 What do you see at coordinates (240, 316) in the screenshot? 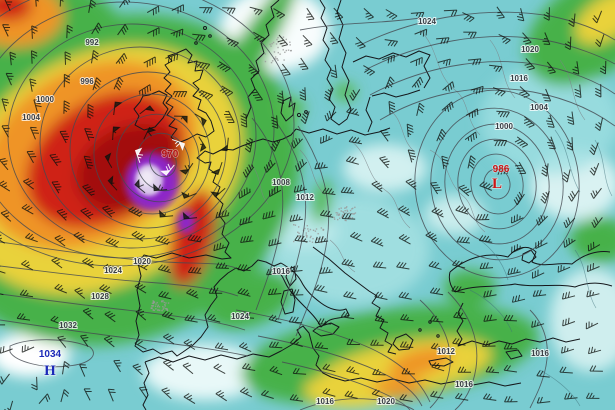
I see `isobar-label: 1024` at bounding box center [240, 316].